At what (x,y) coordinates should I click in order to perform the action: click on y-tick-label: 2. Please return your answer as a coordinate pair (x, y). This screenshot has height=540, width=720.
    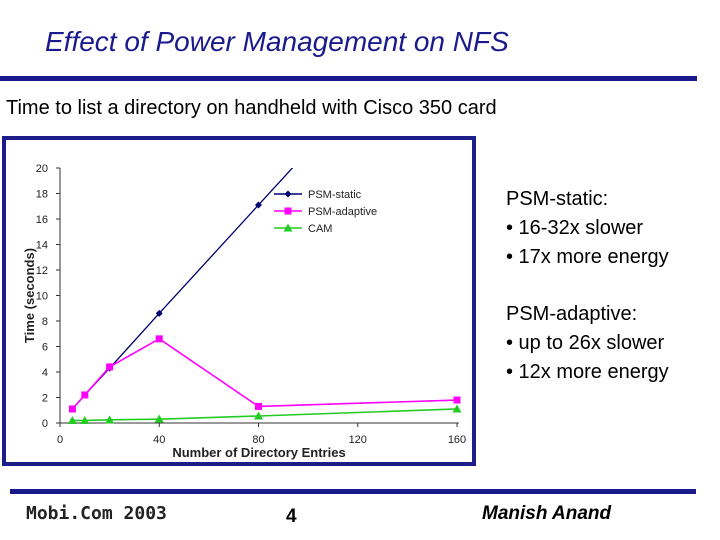
    Looking at the image, I should click on (45, 399).